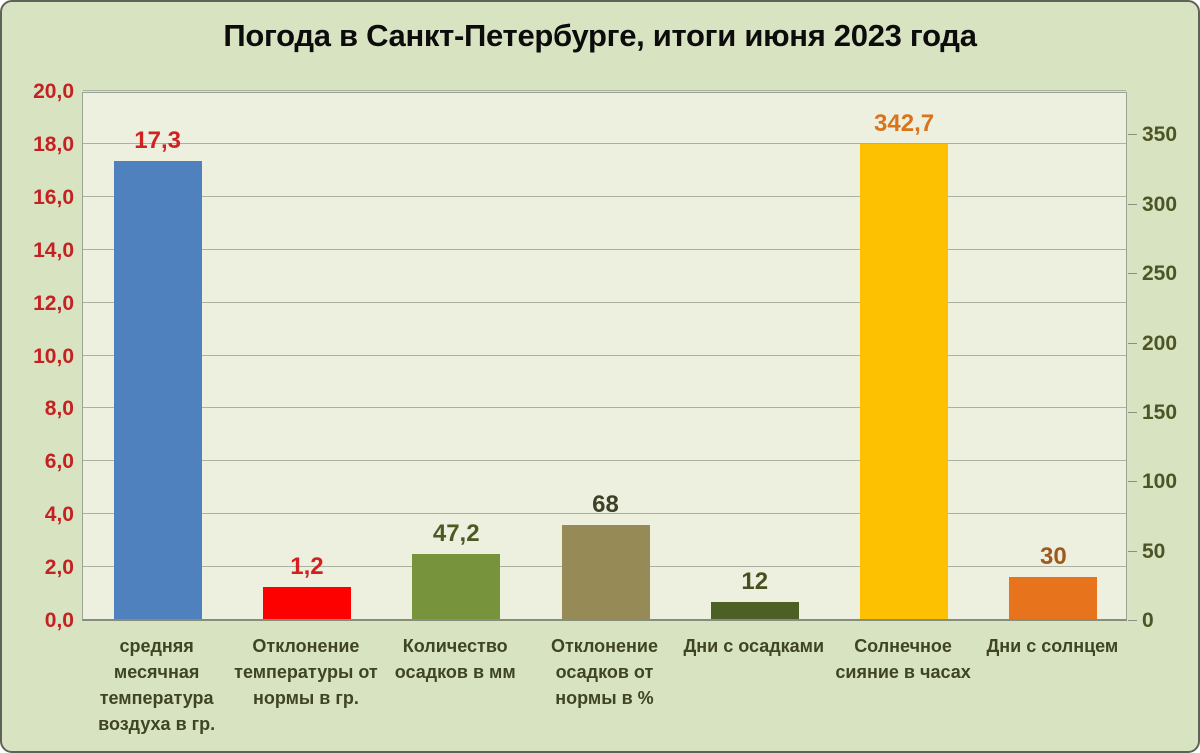 This screenshot has height=753, width=1200. I want to click on left-axis-tick-label: 0,0, so click(59, 620).